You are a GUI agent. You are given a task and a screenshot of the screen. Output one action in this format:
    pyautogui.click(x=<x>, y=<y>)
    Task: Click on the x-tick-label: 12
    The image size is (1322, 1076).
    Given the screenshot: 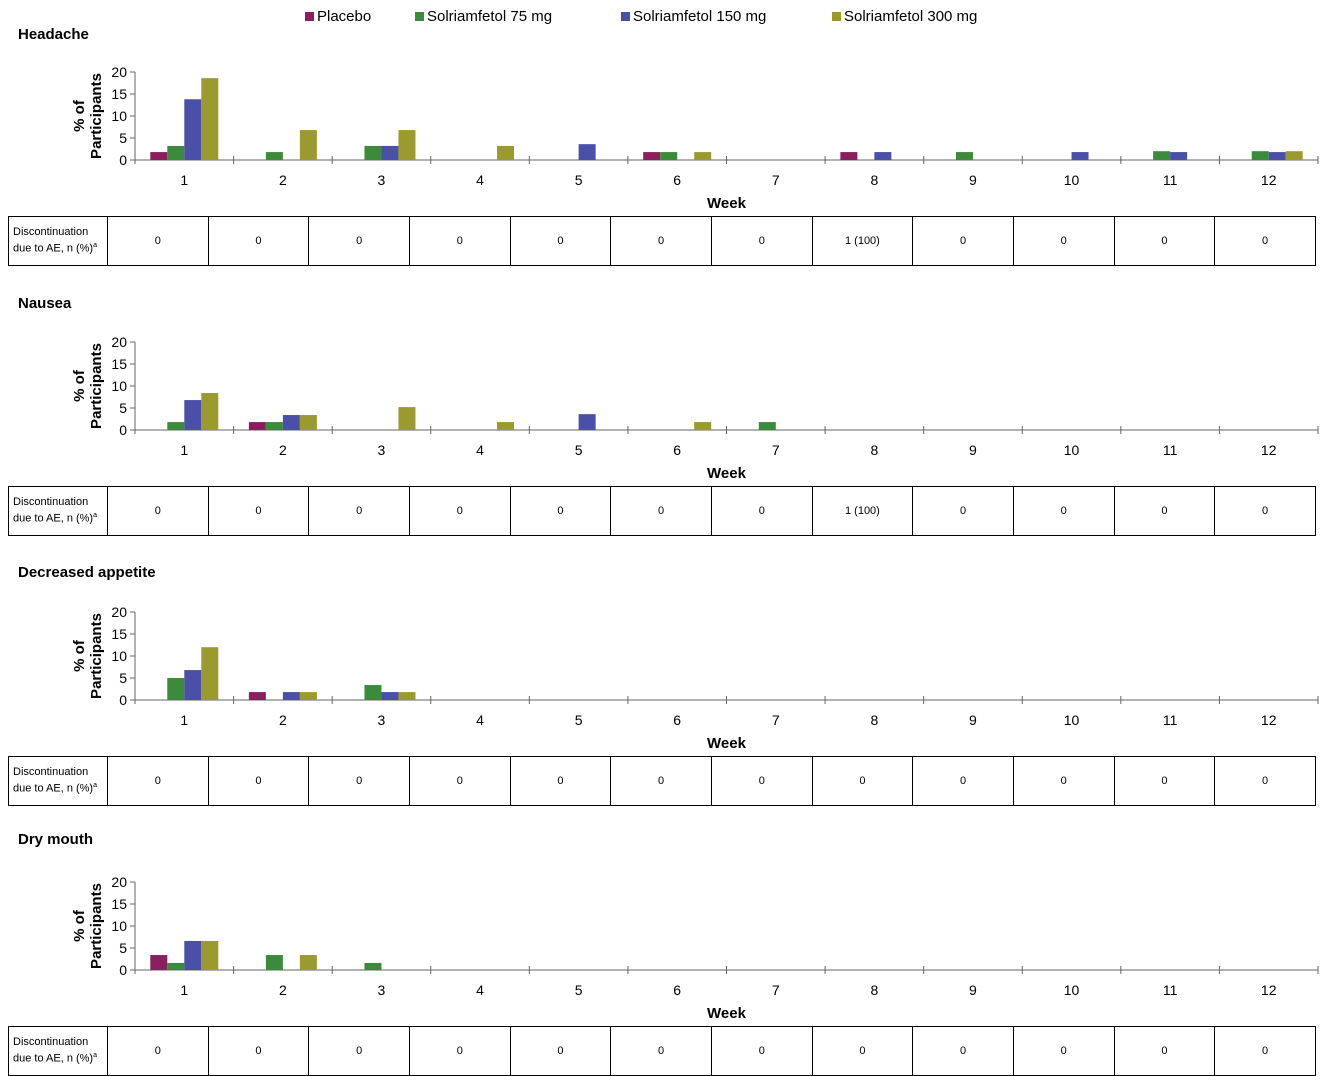 What is the action you would take?
    pyautogui.click(x=1269, y=450)
    